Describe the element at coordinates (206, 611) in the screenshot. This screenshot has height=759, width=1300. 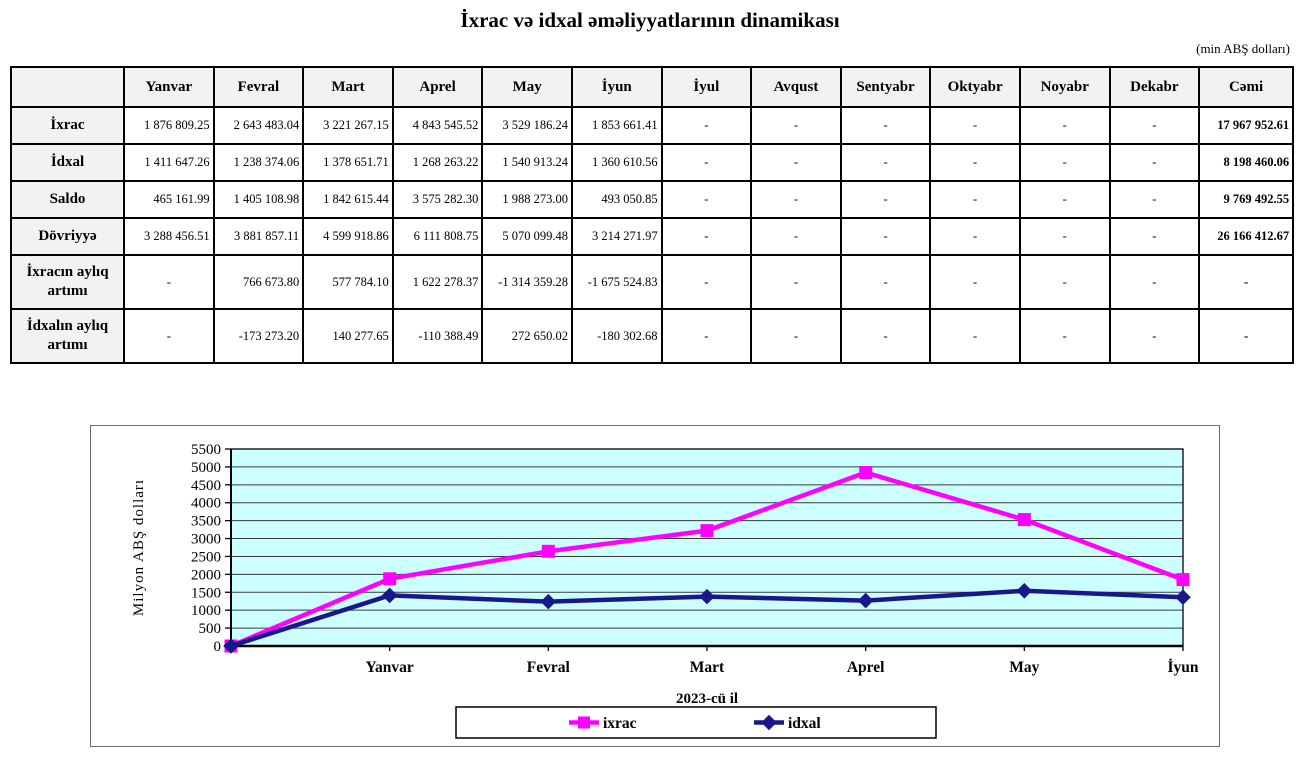
I see `y-tick-label: 1000` at that location.